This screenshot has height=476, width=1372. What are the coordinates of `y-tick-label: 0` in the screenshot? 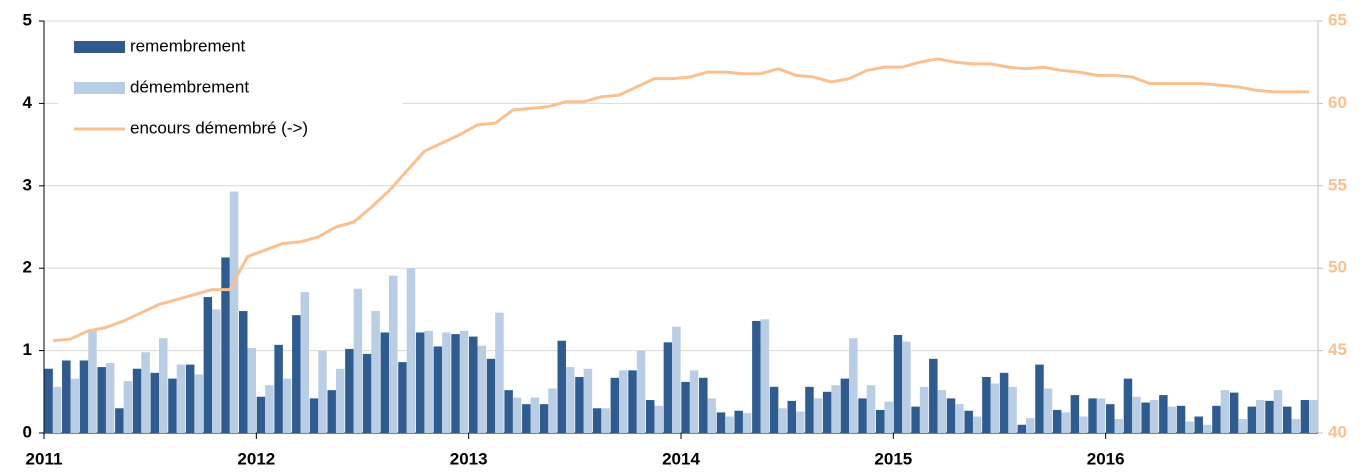 It's located at (27, 431).